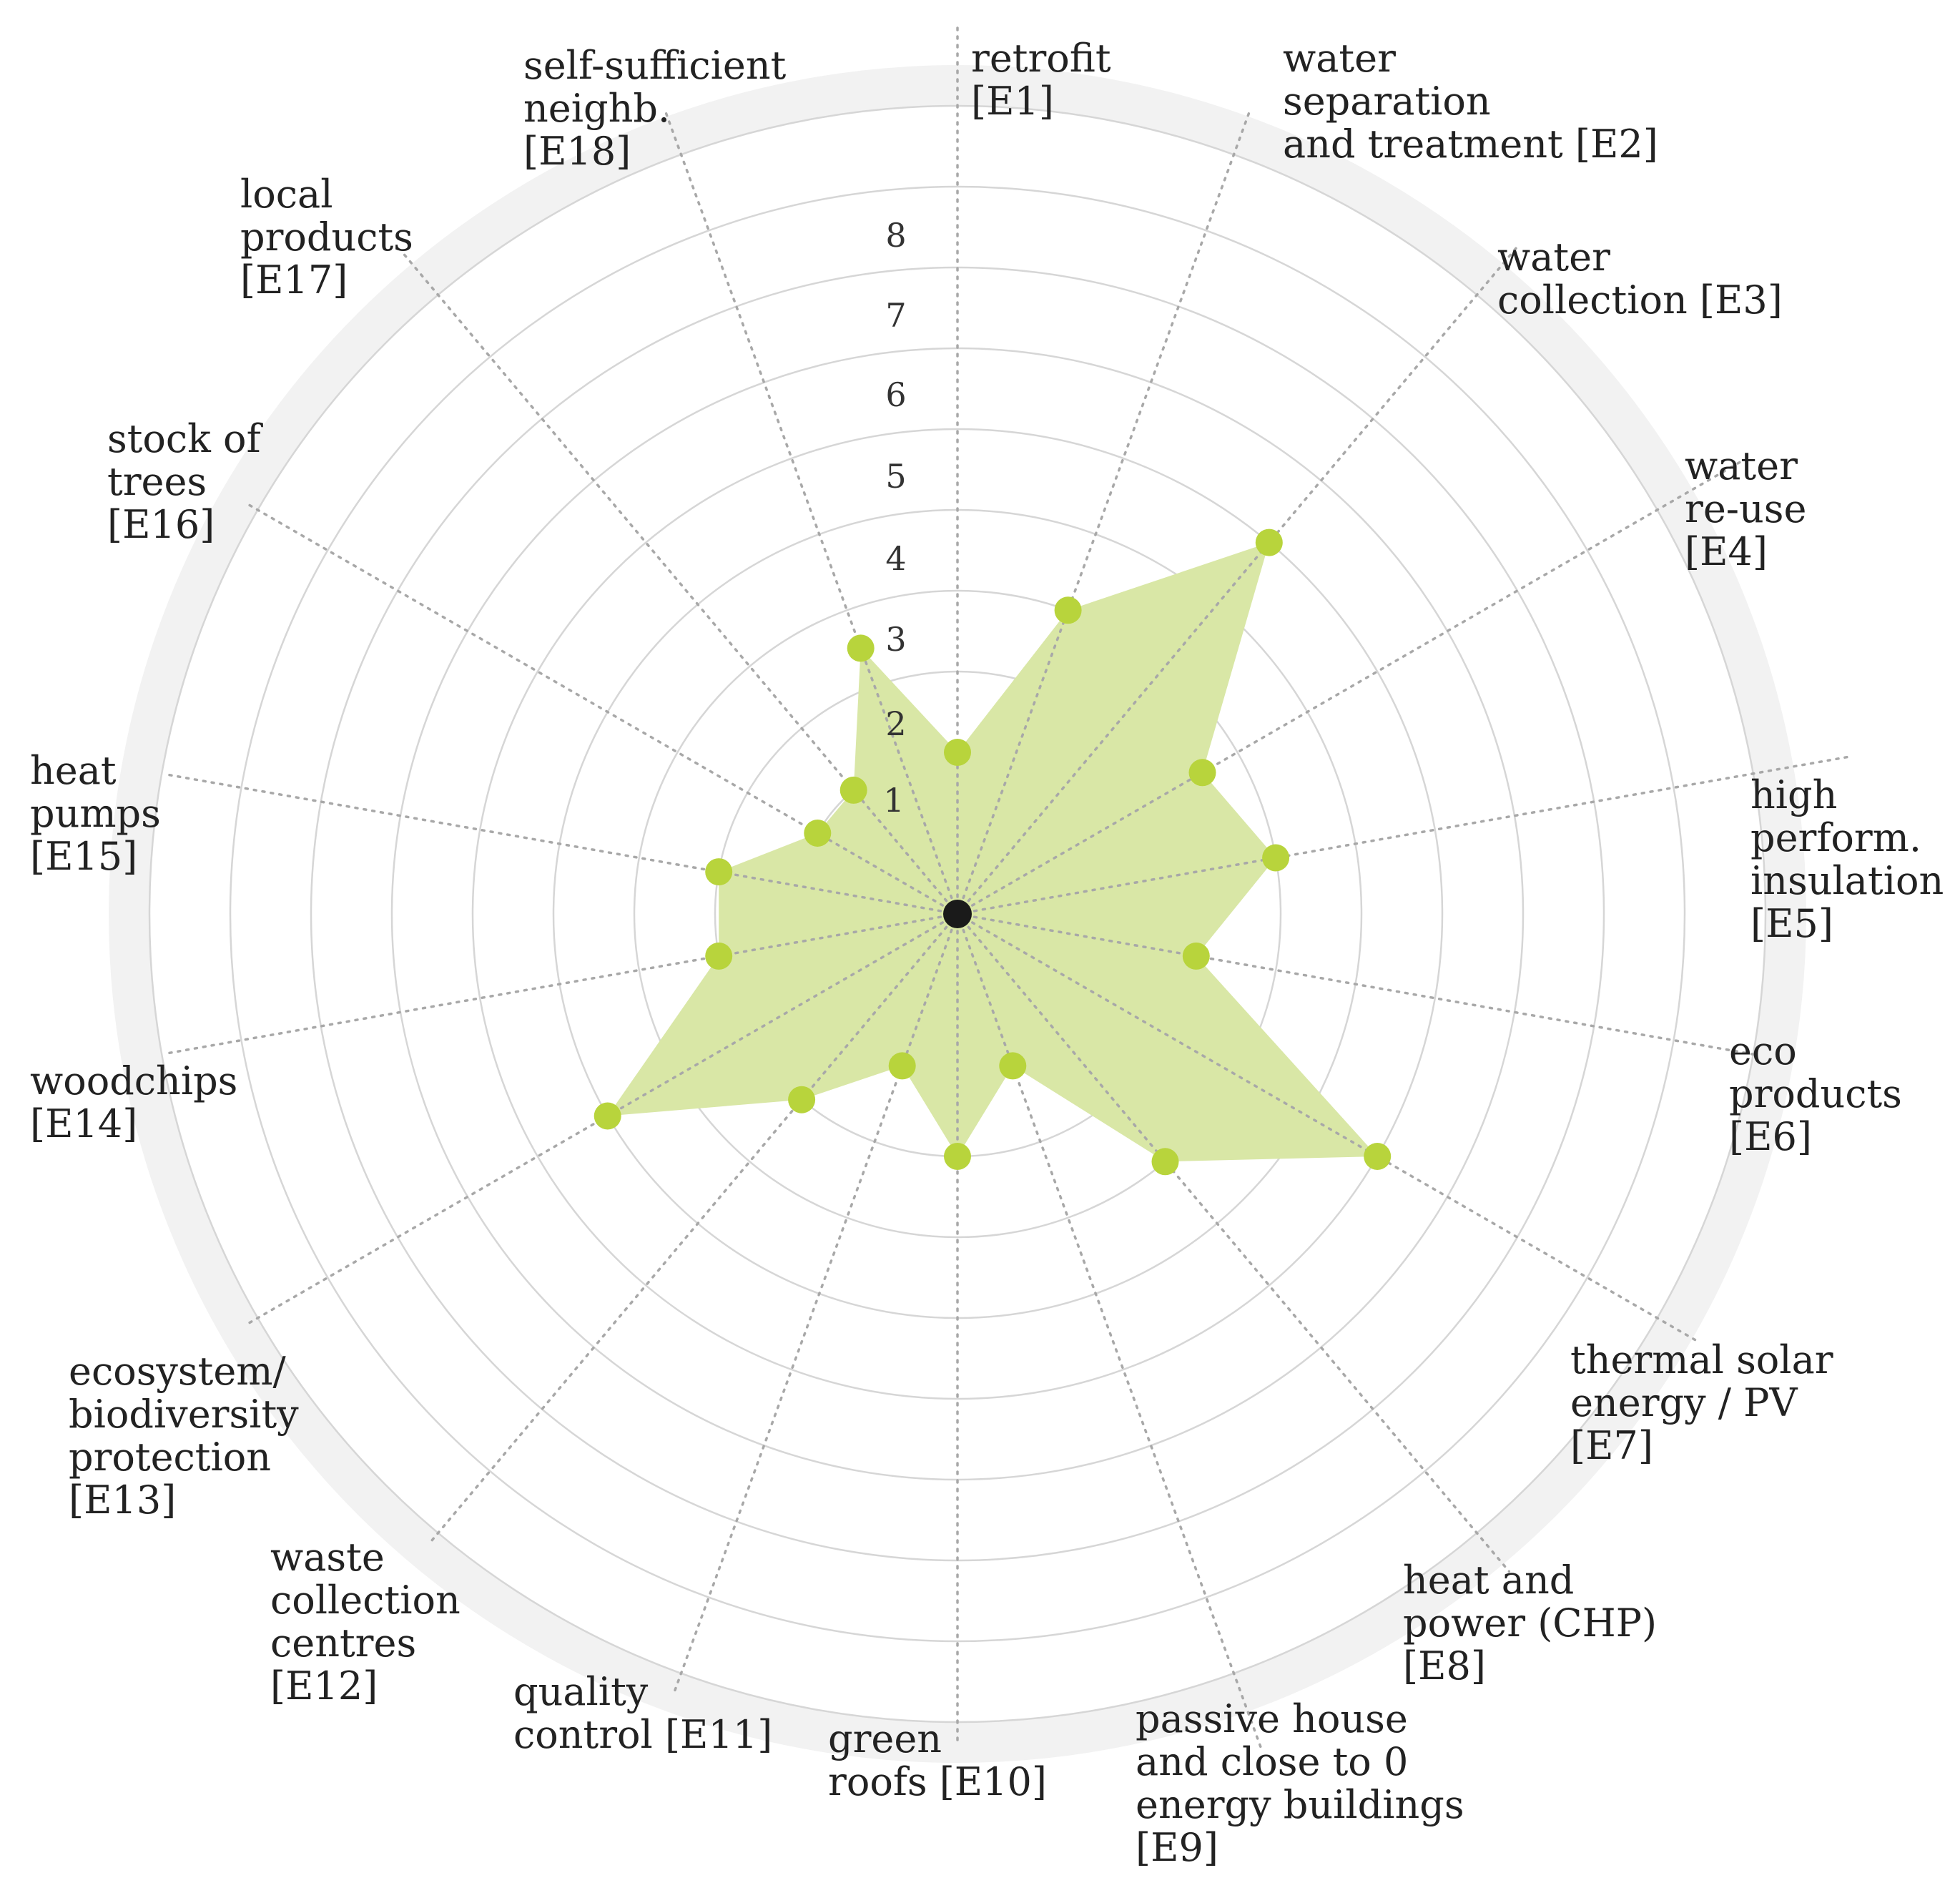  I want to click on category-label-E12-line-3: centres, so click(343, 1643).